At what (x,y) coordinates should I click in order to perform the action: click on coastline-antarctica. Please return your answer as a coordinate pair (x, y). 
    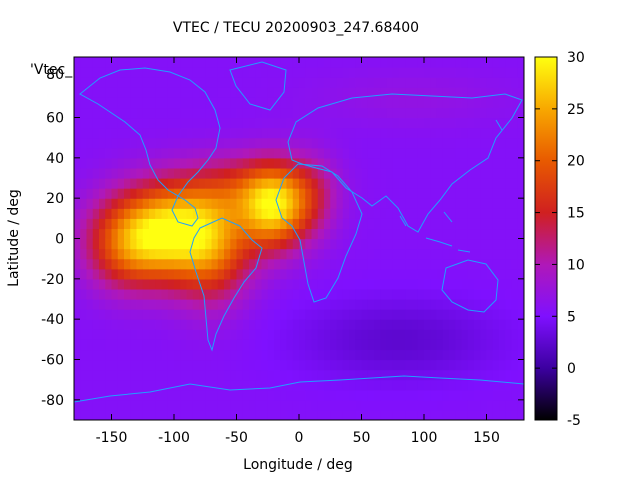
    Looking at the image, I should click on (299, 389).